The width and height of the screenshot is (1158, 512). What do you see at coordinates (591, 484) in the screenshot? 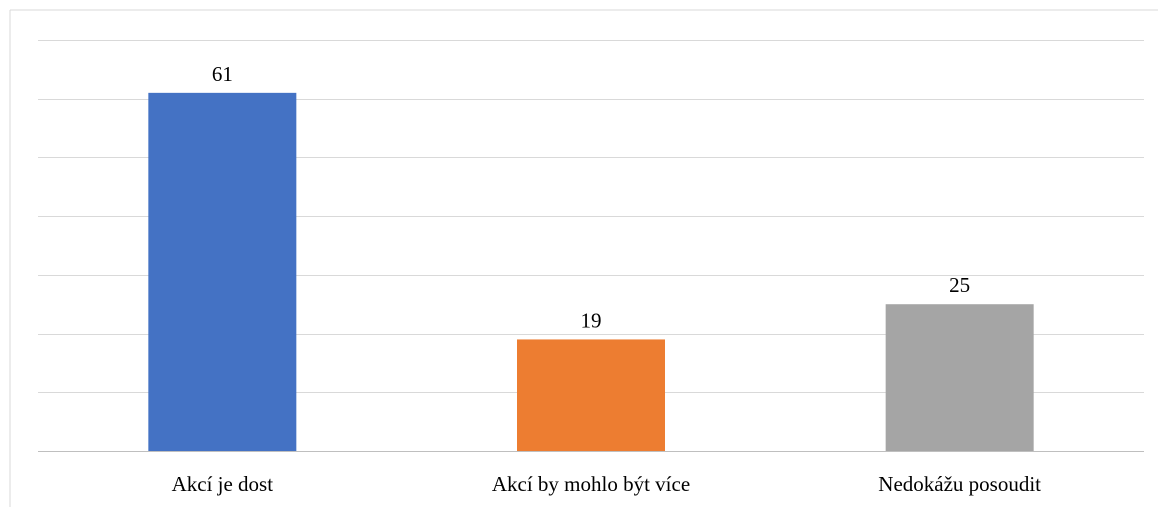
I see `category-label-2: Akcí by mohlo být více` at bounding box center [591, 484].